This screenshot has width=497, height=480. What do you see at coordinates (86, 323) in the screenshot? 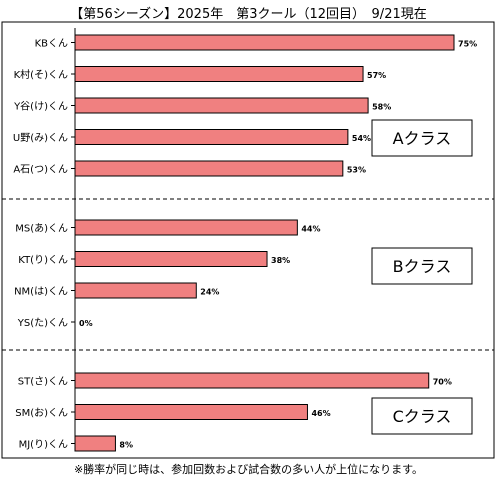
I see `value-label: 0%` at bounding box center [86, 323].